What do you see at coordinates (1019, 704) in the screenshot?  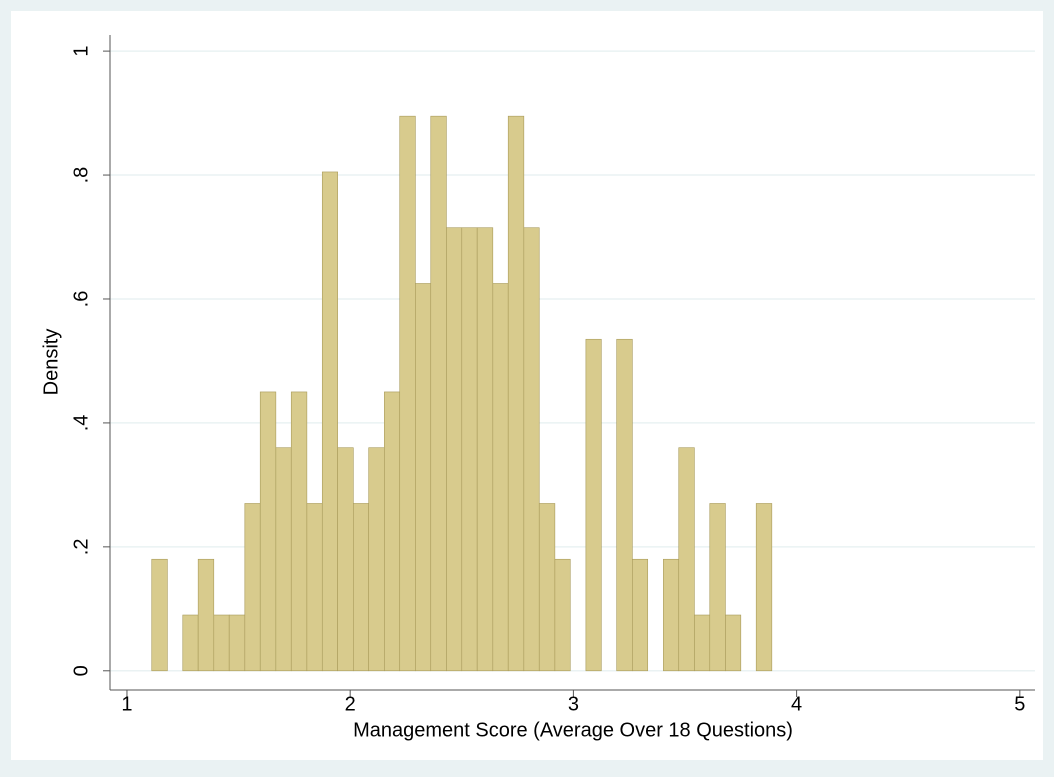 I see `x-tick-label: 5` at bounding box center [1019, 704].